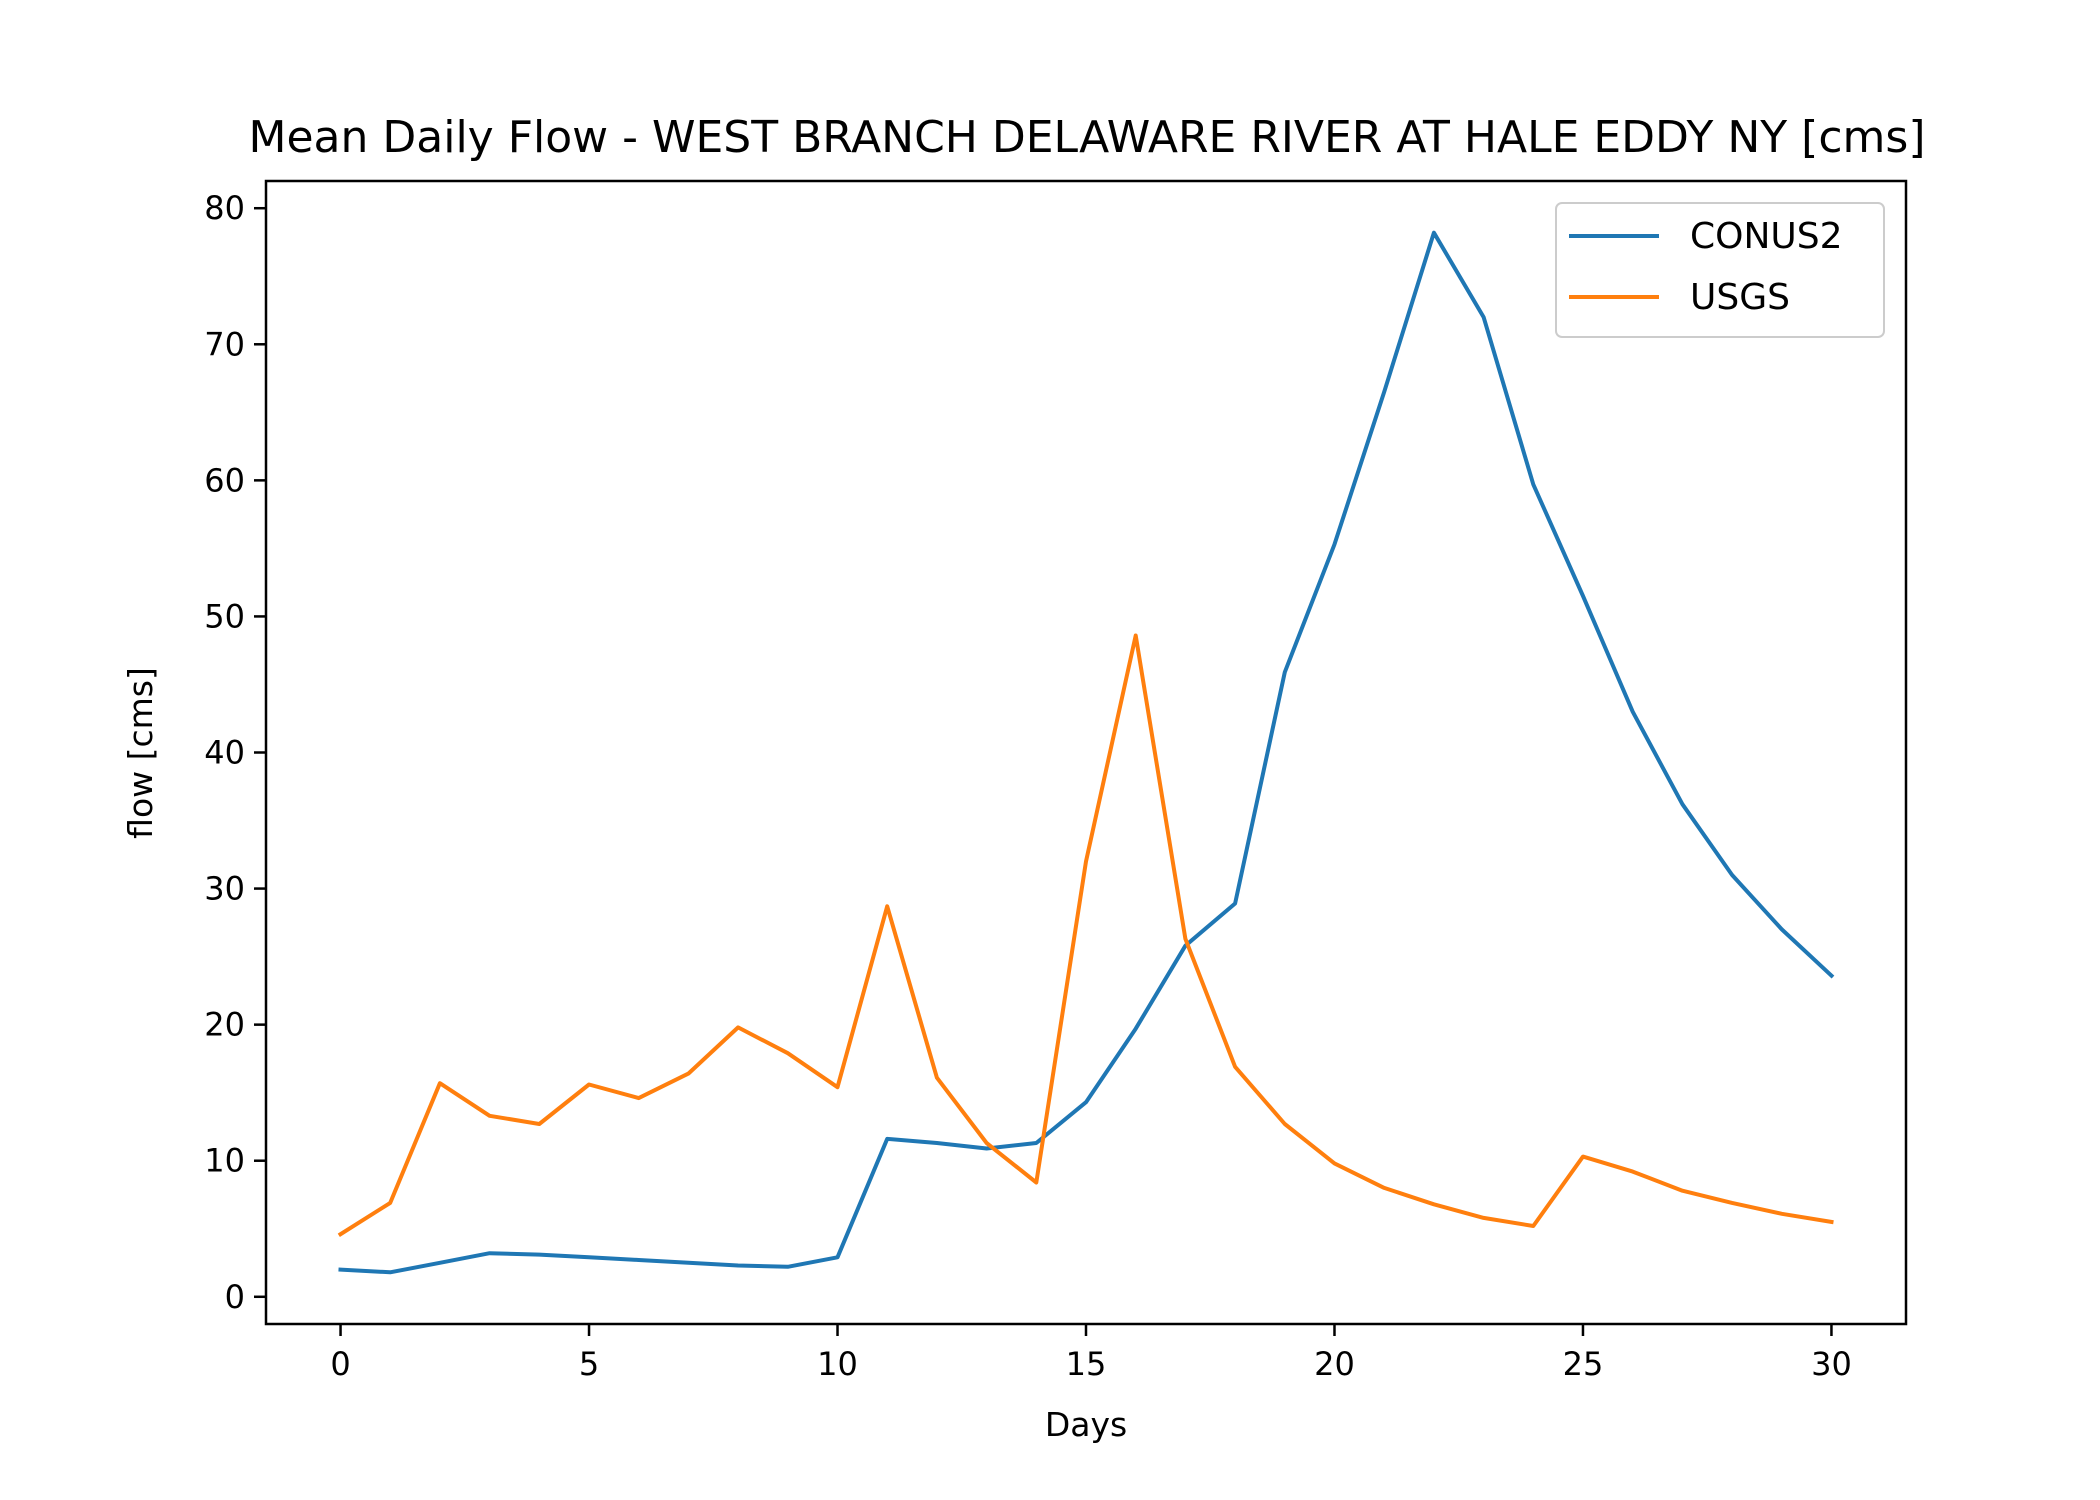  Describe the element at coordinates (837, 1364) in the screenshot. I see `x-tick-label: 10` at that location.